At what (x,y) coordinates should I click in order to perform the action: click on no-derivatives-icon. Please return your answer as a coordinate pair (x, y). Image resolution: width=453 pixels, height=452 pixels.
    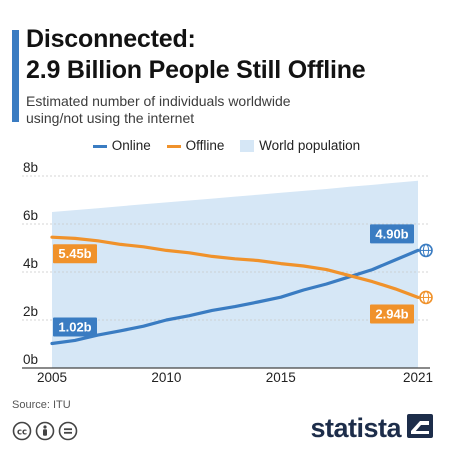
    Looking at the image, I should click on (68, 433).